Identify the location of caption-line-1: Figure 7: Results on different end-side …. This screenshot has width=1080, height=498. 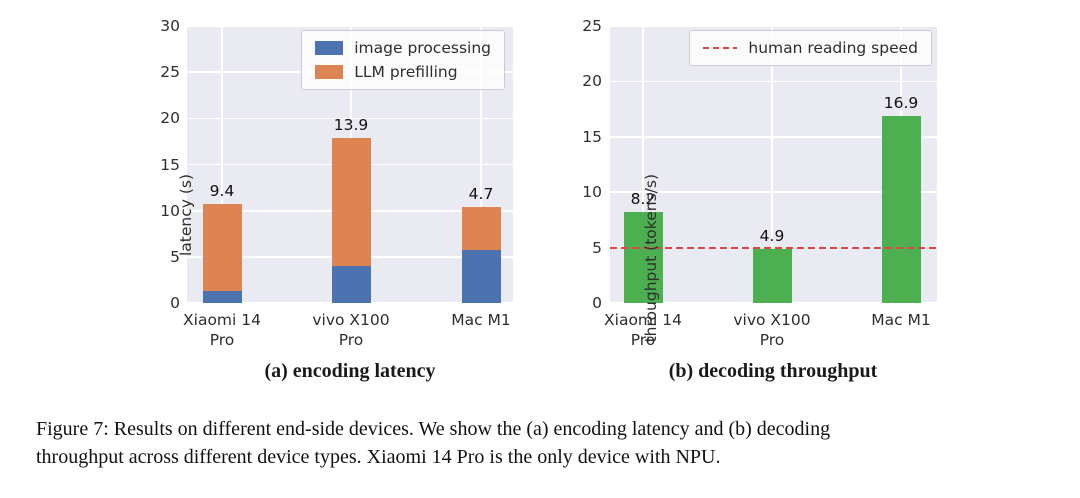
(433, 429).